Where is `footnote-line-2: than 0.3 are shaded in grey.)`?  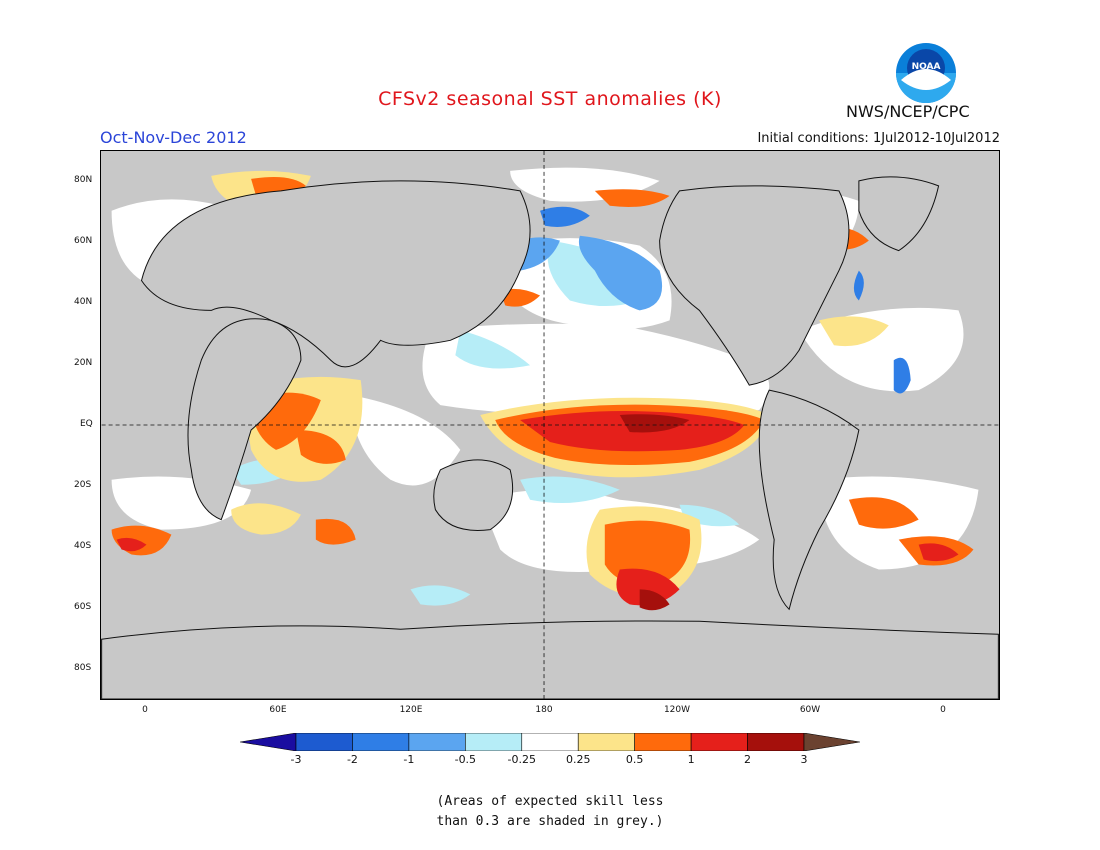
footnote-line-2: than 0.3 are shaded in grey.) is located at coordinates (550, 821).